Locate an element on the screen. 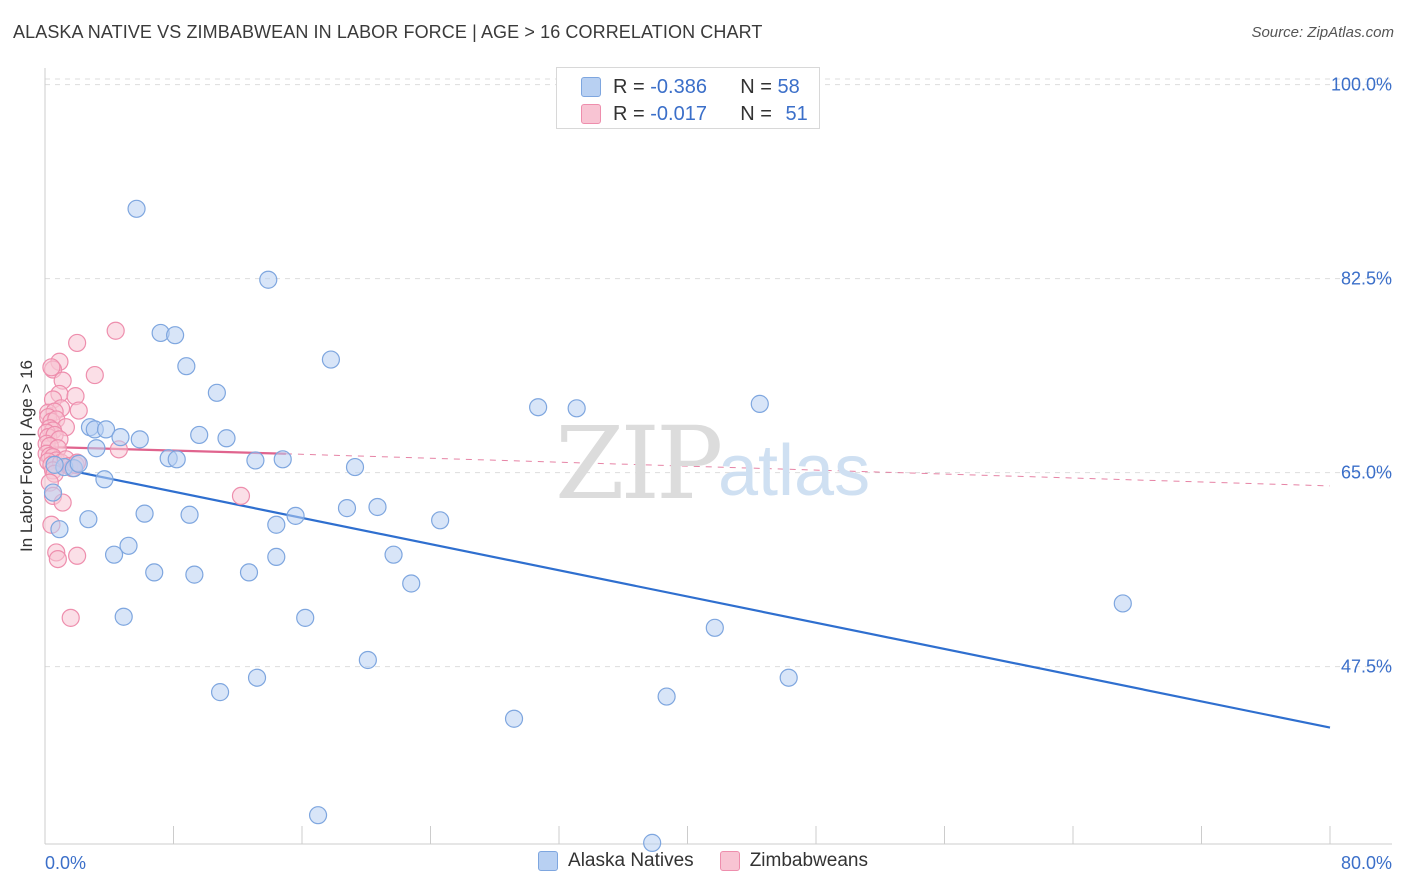 Image resolution: width=1406 pixels, height=892 pixels. y-tick-label: 65.0% is located at coordinates (1366, 473).